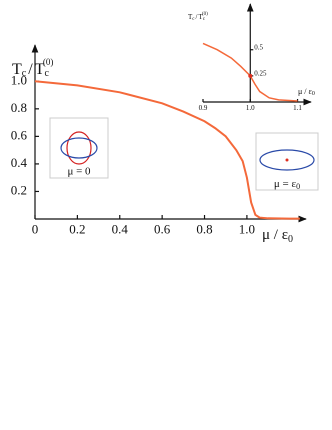 This screenshot has height=430, width=332. Describe the element at coordinates (79, 172) in the screenshot. I see `annotation: μ = 0` at that location.